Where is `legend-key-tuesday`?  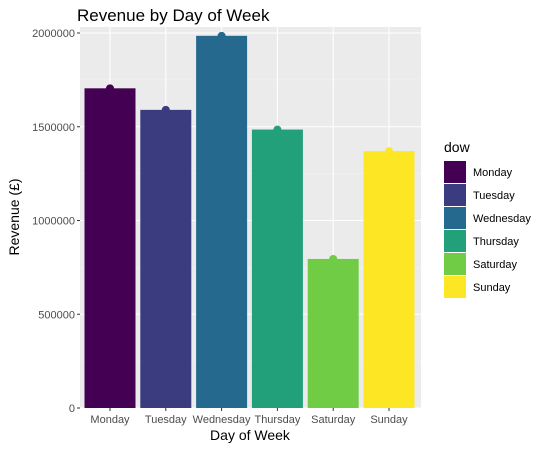 legend-key-tuesday is located at coordinates (455, 195).